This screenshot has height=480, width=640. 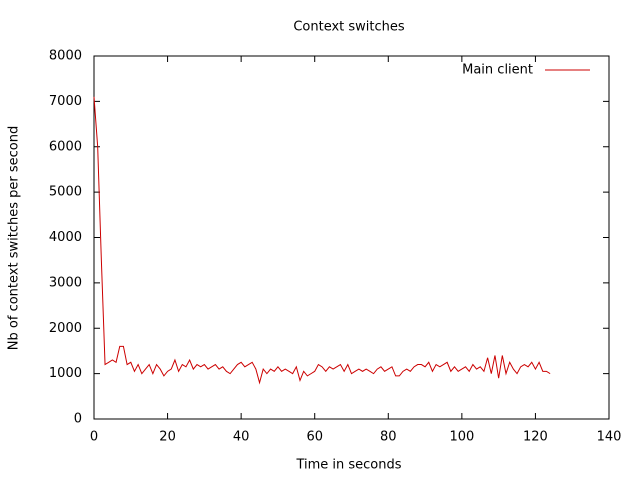 I want to click on x-tick-label: 120, so click(x=535, y=437).